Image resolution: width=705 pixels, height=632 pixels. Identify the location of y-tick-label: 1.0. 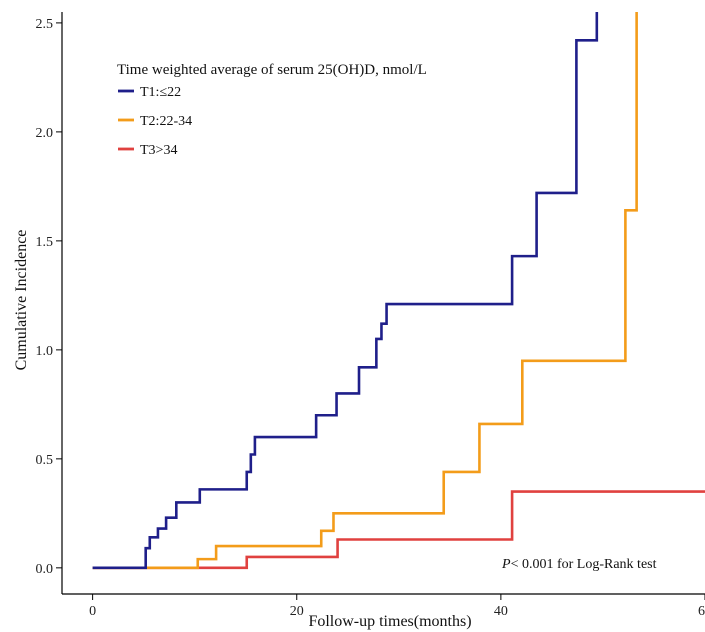
(45, 351).